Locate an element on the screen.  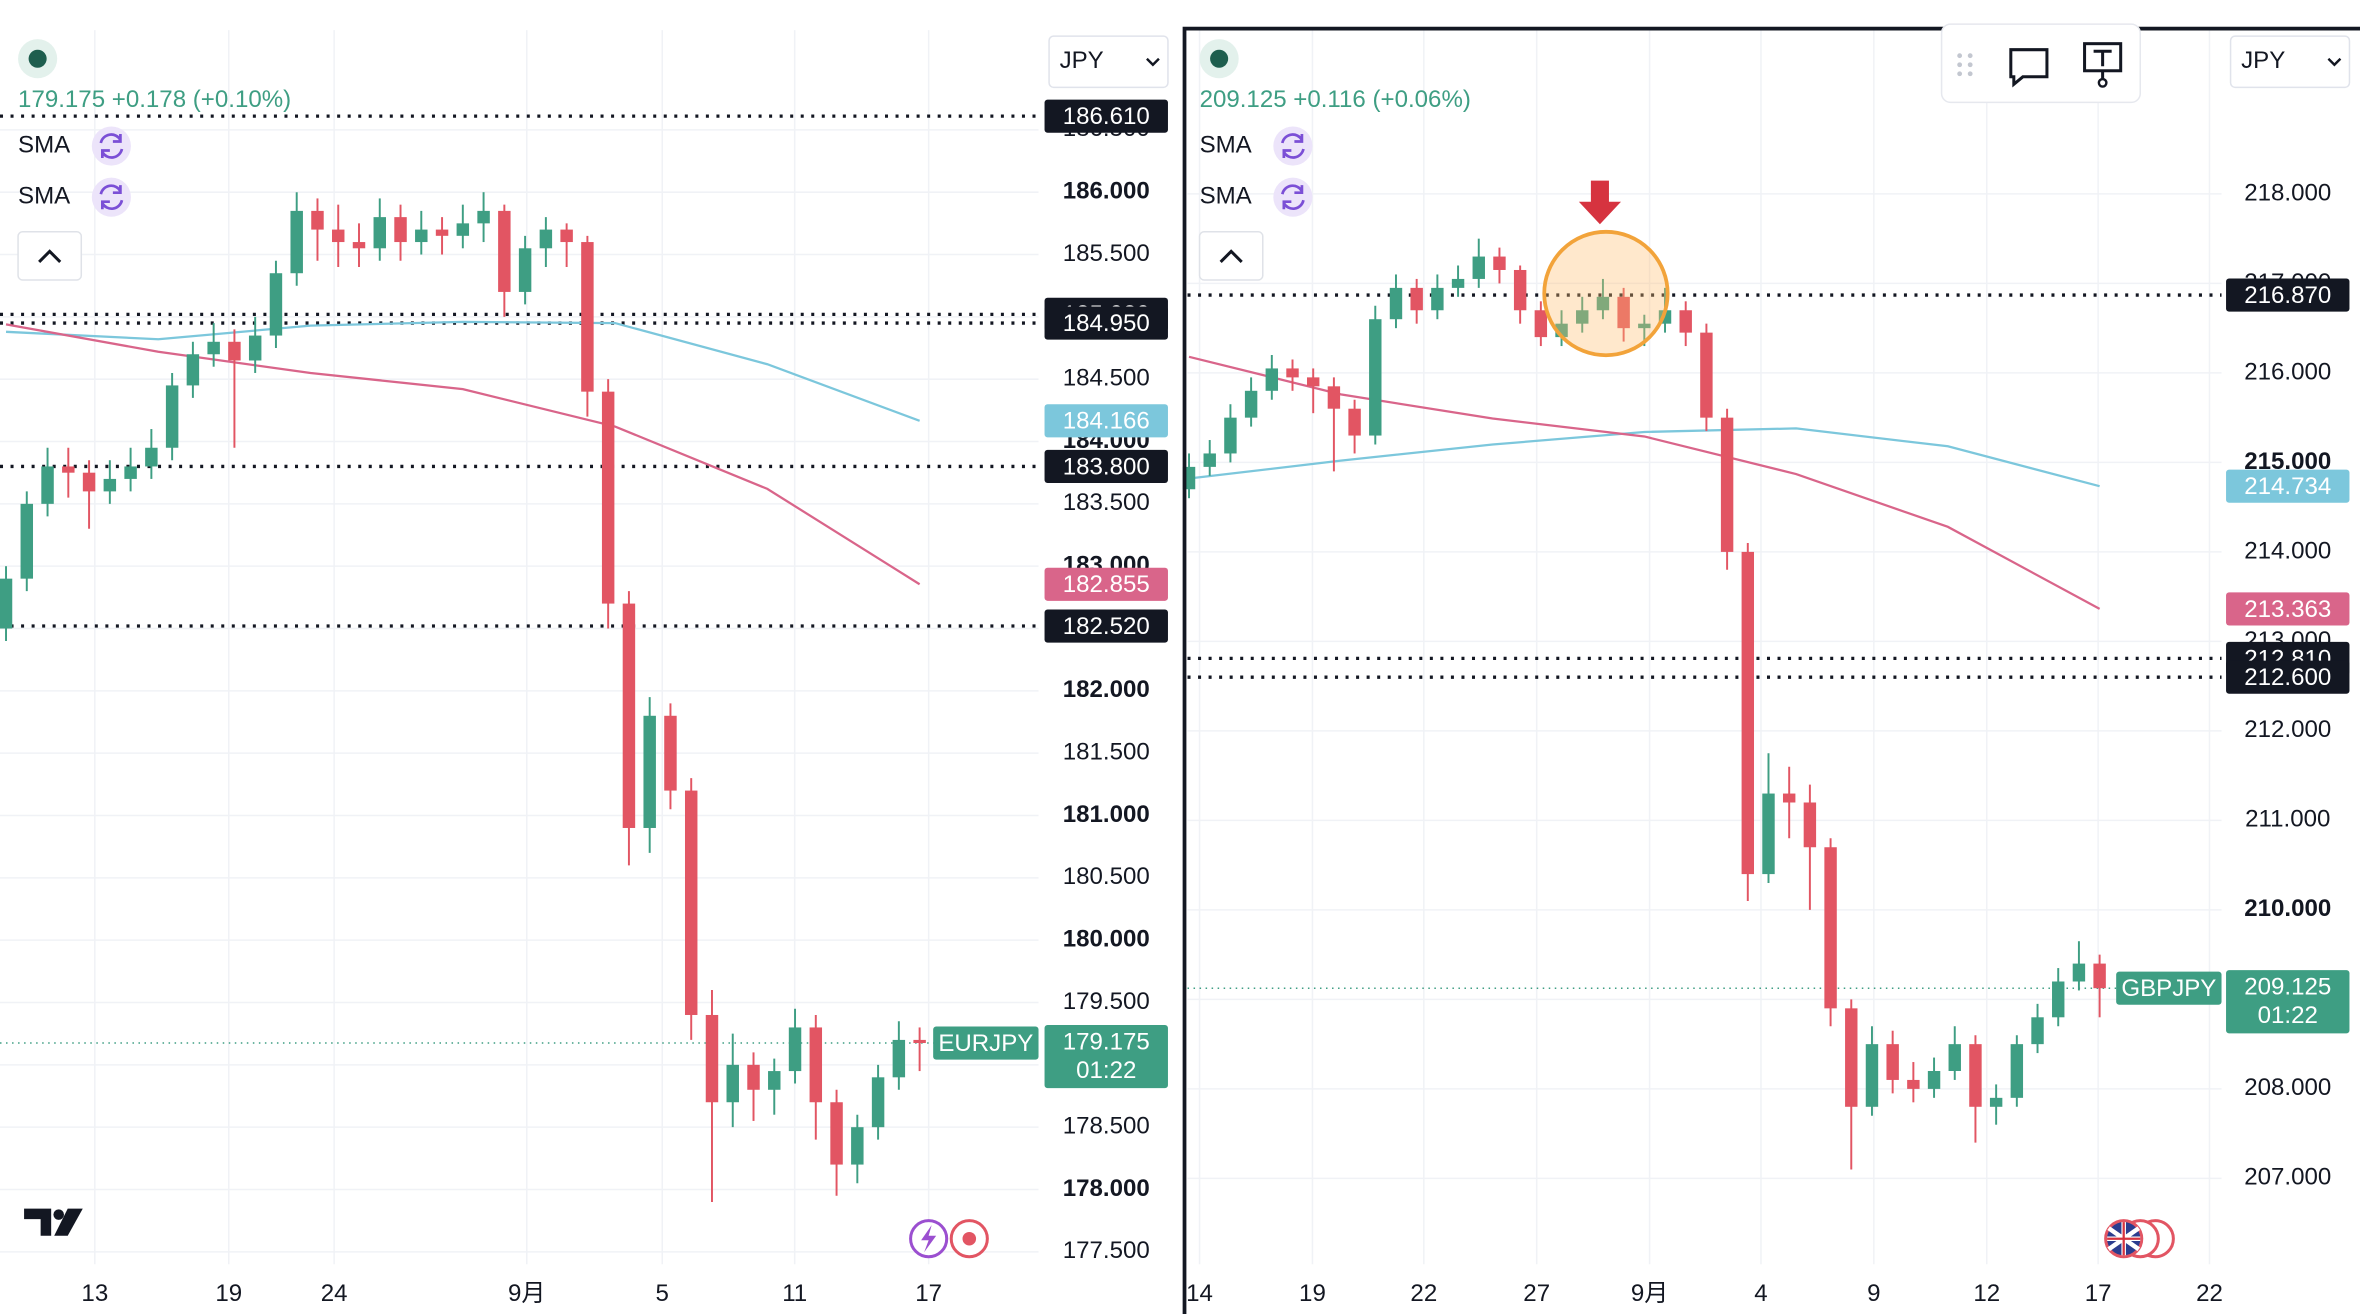
indicator-reload-icon is located at coordinates (1293, 197).